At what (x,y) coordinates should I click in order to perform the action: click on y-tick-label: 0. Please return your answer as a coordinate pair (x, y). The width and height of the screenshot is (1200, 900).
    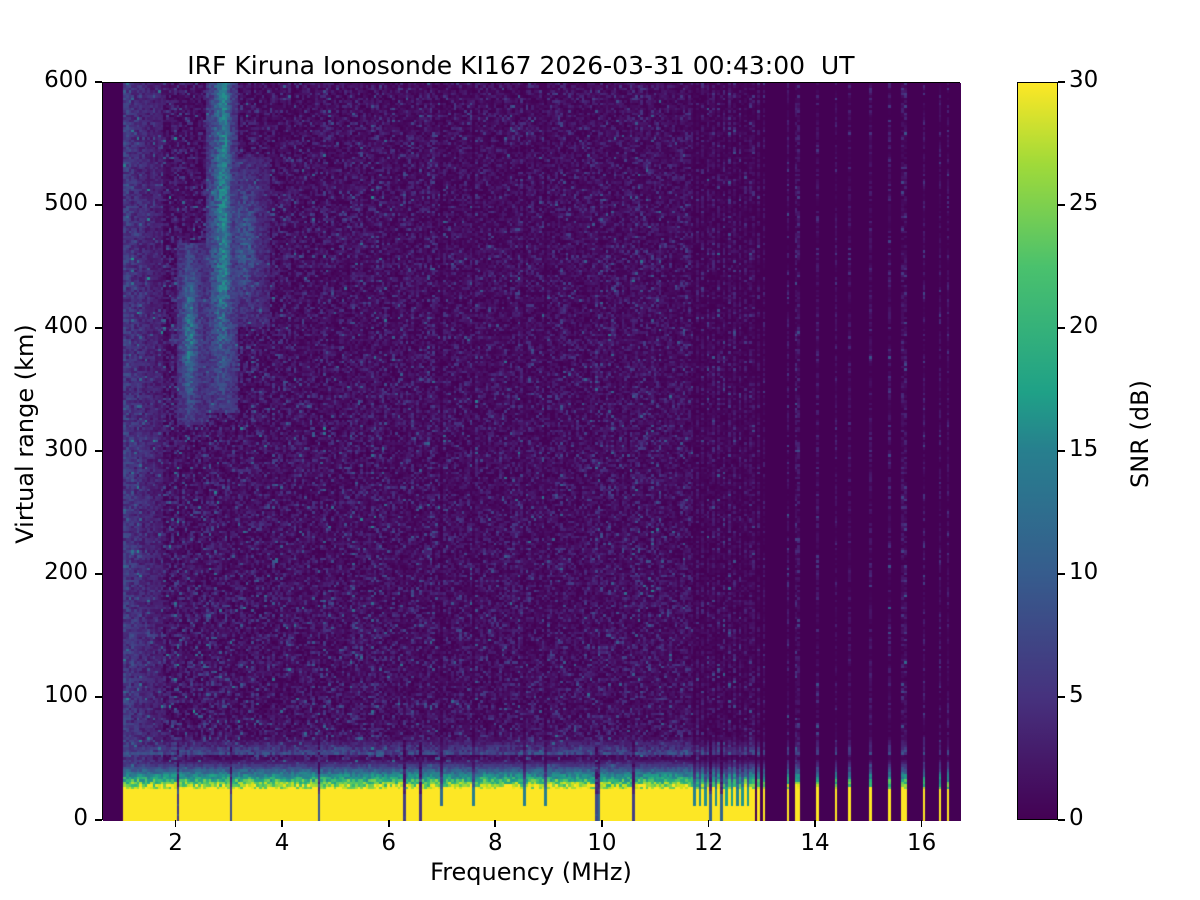
    Looking at the image, I should click on (80, 818).